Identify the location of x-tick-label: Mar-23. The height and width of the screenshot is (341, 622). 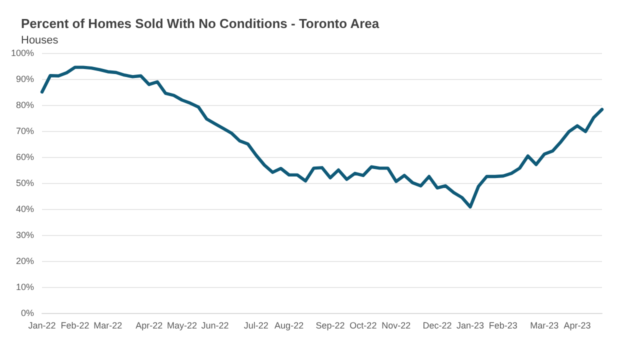
(544, 325).